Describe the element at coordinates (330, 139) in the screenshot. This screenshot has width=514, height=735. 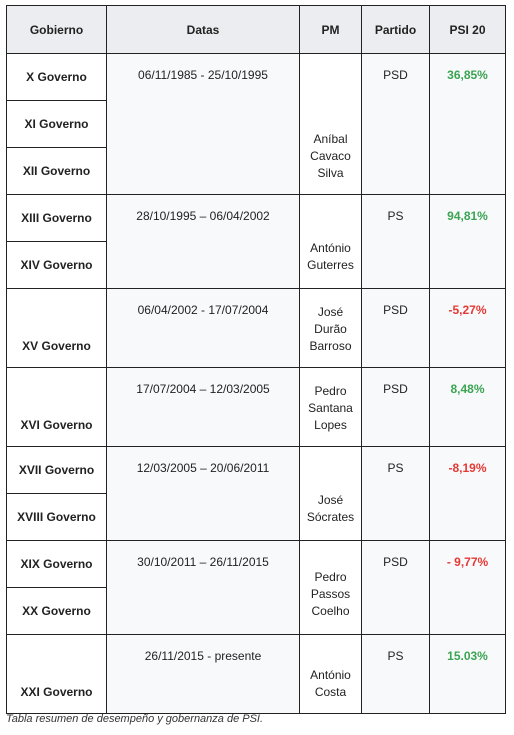
I see `pm-name-line: Aníbal` at that location.